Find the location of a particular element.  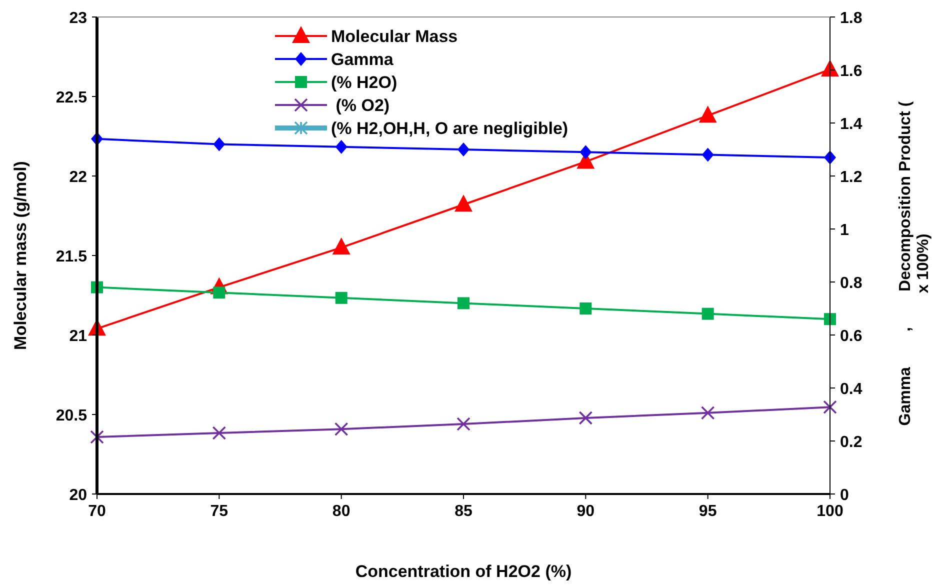

legend-label: (% H2,OH,H, O are negligible) is located at coordinates (449, 128).